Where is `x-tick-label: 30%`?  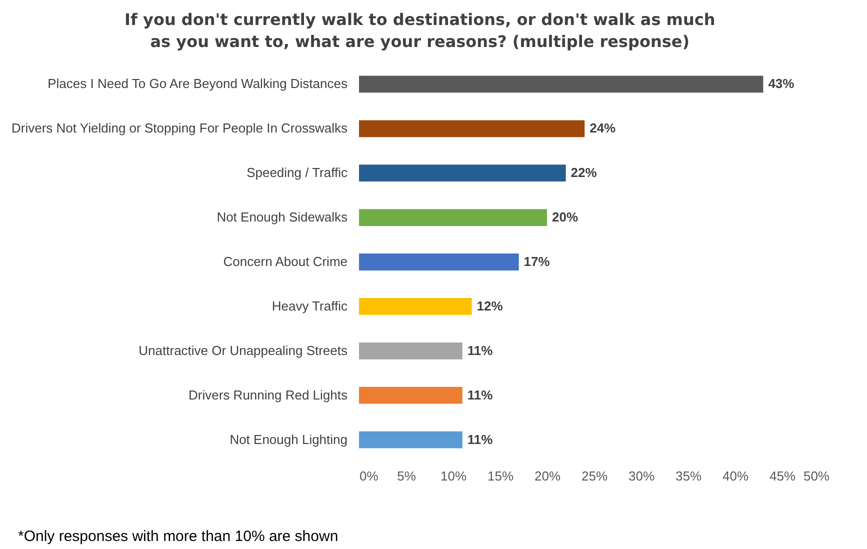
x-tick-label: 30% is located at coordinates (641, 476).